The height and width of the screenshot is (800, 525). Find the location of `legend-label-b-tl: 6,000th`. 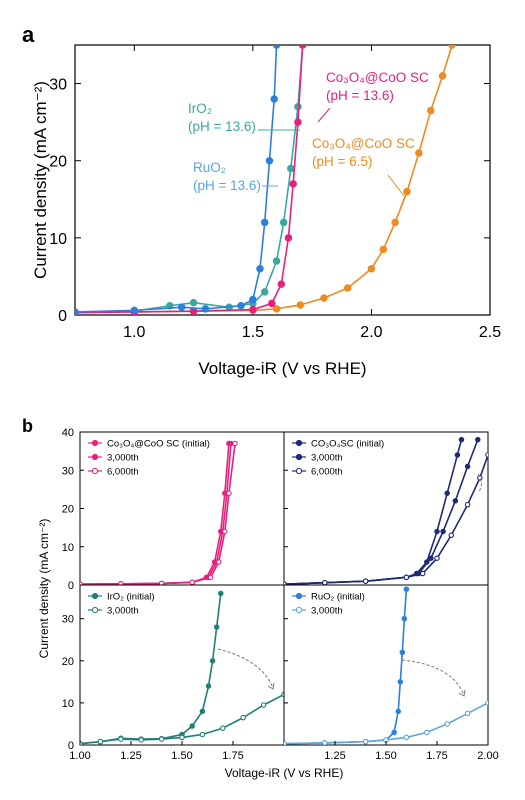

legend-label-b-tl: 6,000th is located at coordinates (123, 472).